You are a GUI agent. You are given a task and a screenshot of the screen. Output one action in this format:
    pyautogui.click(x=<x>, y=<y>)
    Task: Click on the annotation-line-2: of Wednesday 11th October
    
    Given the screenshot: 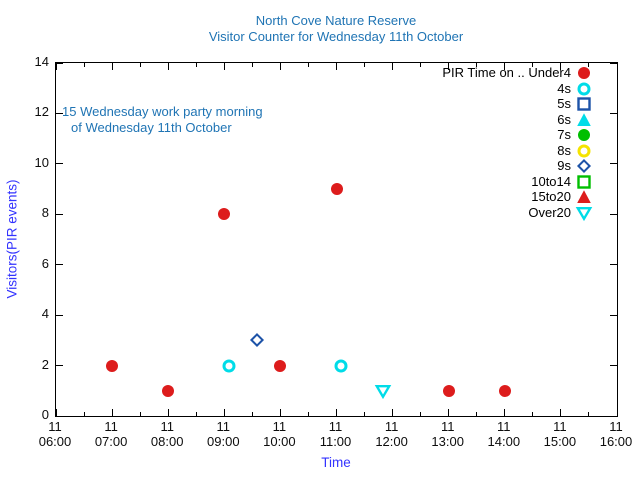 What is the action you would take?
    pyautogui.click(x=151, y=128)
    